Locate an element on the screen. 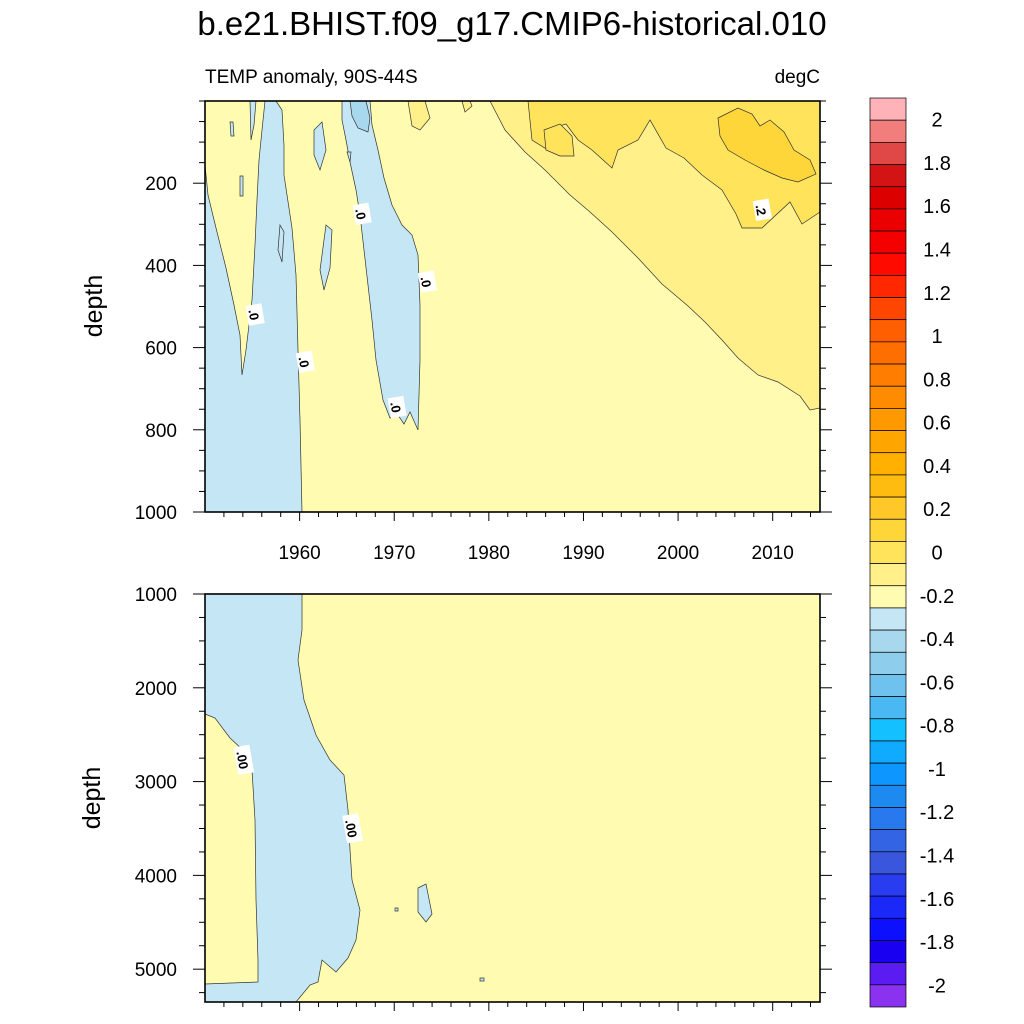  upper-cold-band is located at coordinates (381, 265).